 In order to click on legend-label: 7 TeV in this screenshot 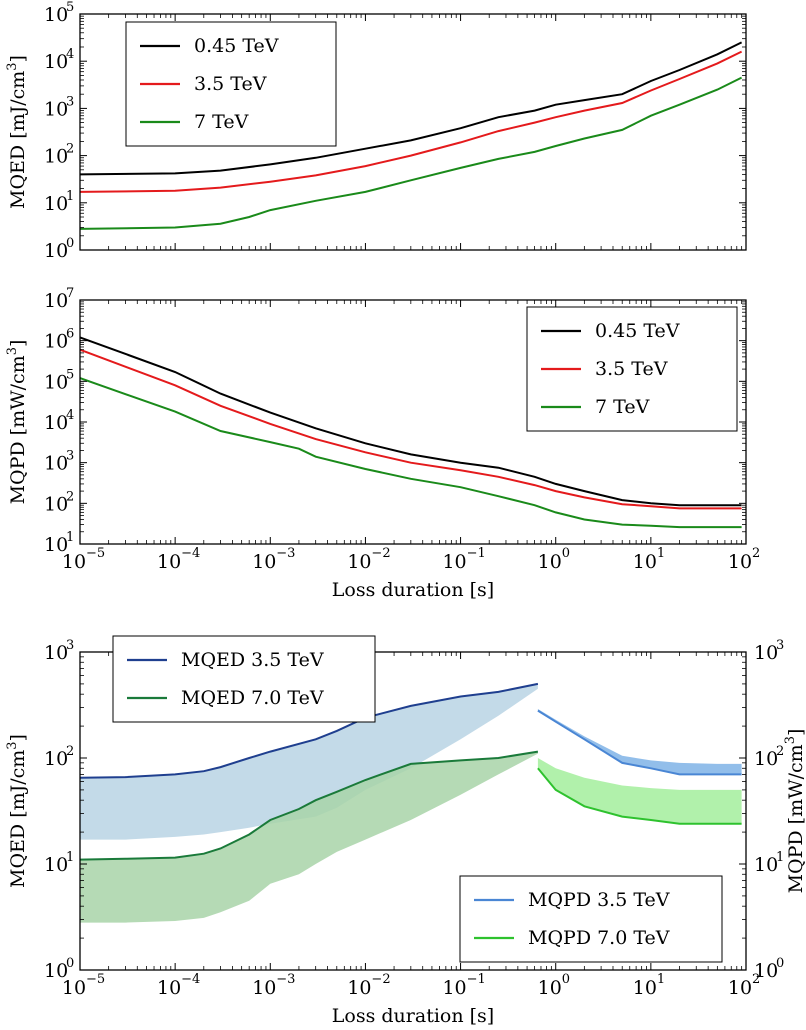, I will do `click(221, 122)`.